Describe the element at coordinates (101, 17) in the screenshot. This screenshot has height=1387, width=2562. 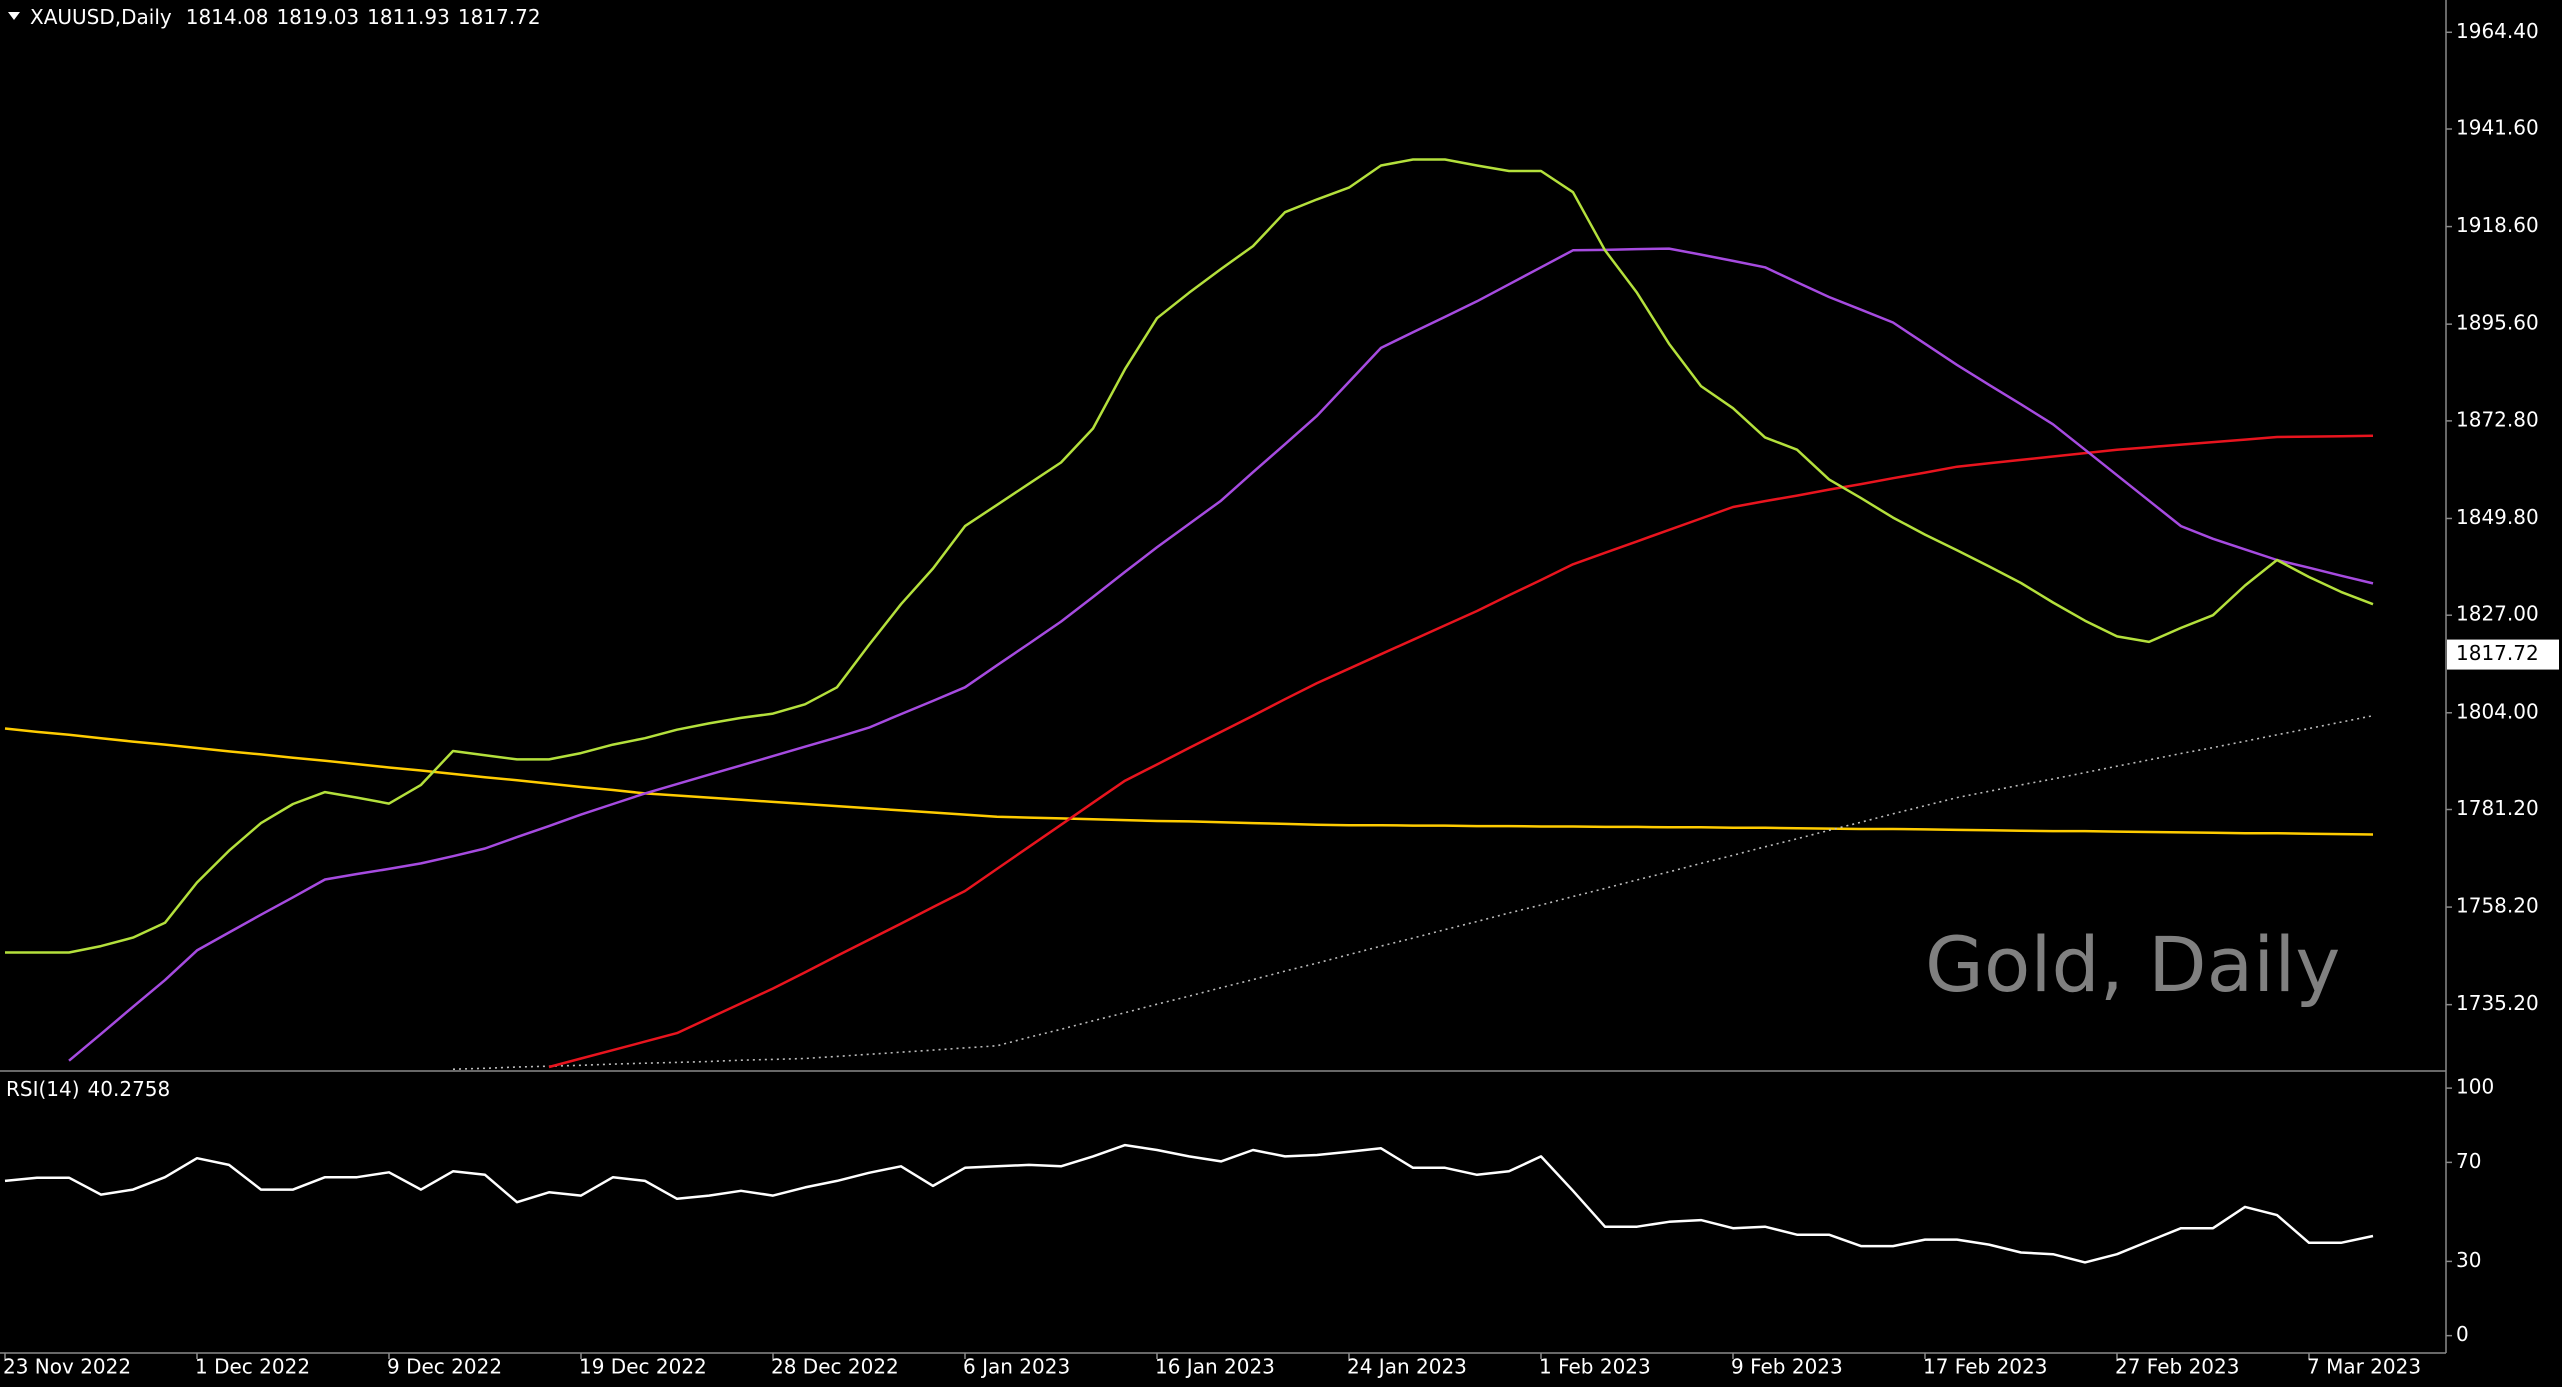
I see `symbol-title: XAUUSD,Daily` at that location.